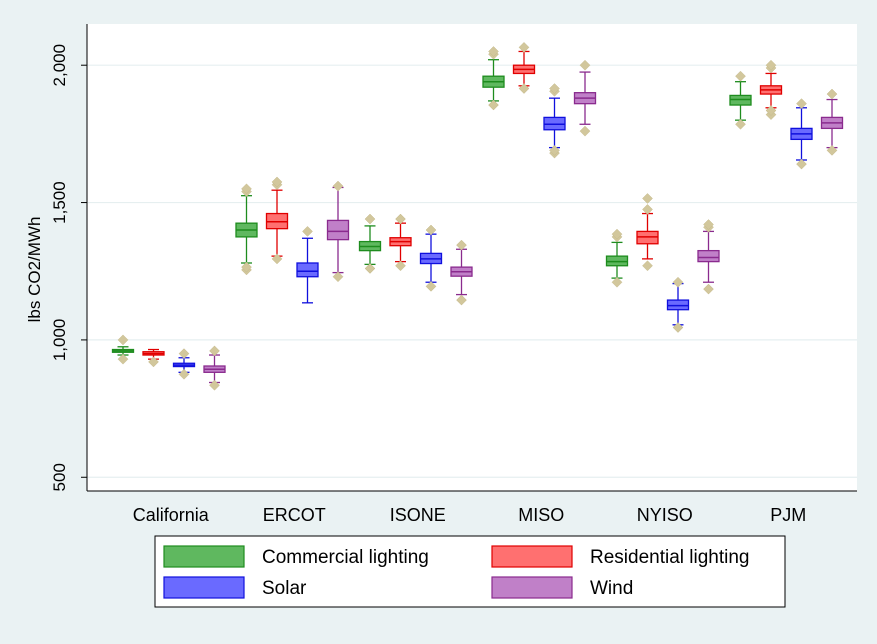  Describe the element at coordinates (771, 90) in the screenshot. I see `box-residential-lighting-pjm` at that location.